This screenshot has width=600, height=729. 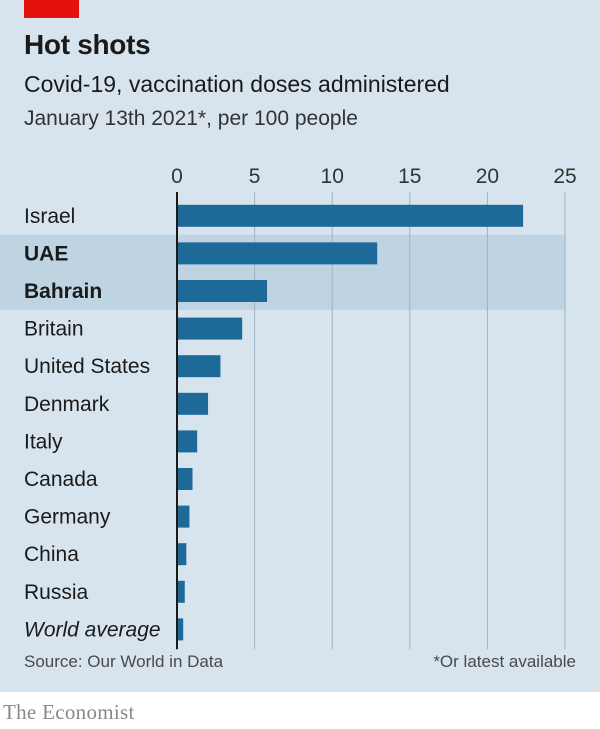 What do you see at coordinates (87, 366) in the screenshot?
I see `category-label: United States` at bounding box center [87, 366].